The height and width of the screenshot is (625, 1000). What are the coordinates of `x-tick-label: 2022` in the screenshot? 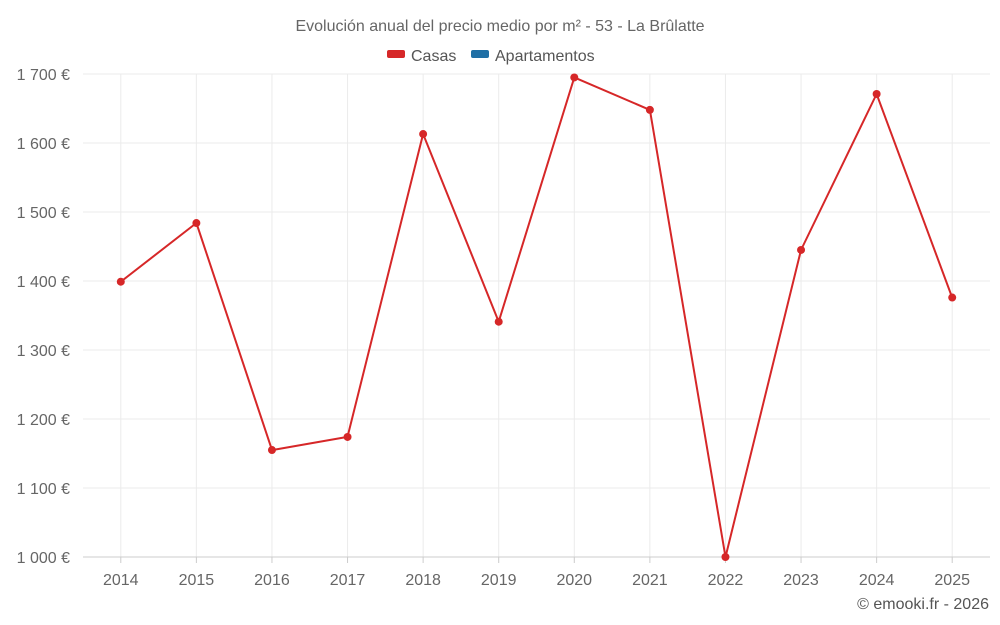 It's located at (726, 580).